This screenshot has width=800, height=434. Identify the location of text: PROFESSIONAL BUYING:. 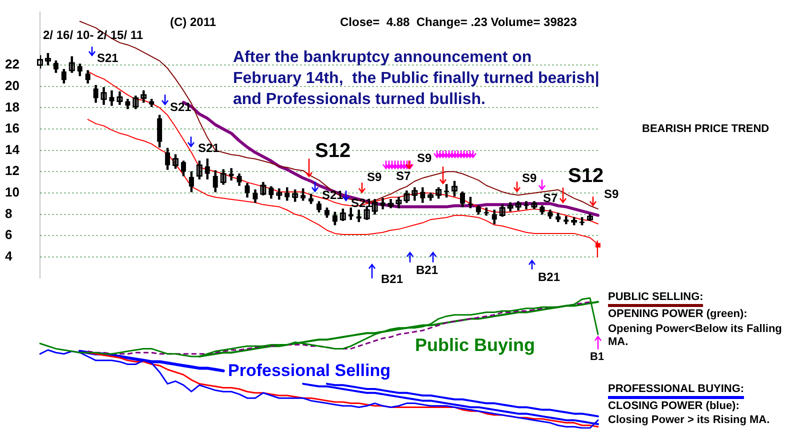
(676, 391).